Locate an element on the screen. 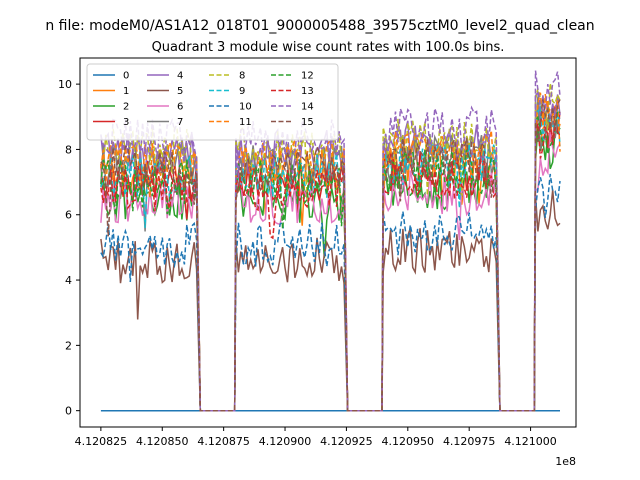 This screenshot has height=480, width=640. x-tick-label: 4.120900 is located at coordinates (285, 441).